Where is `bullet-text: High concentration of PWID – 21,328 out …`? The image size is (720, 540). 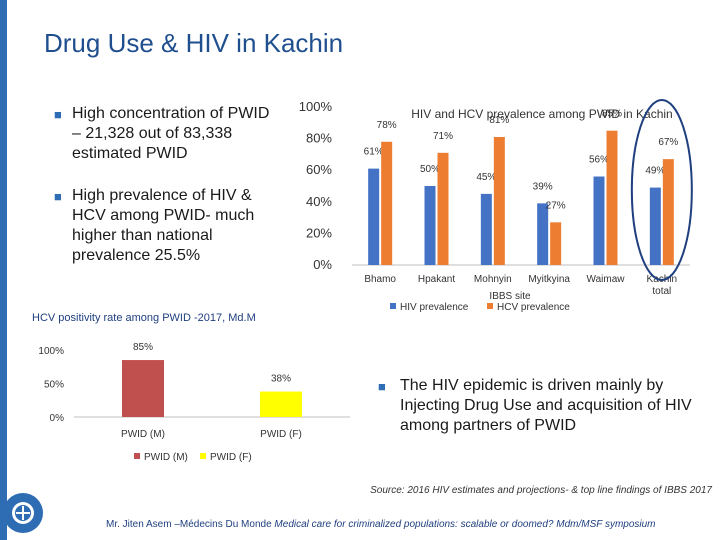 bullet-text: High concentration of PWID – 21,328 out … is located at coordinates (171, 133).